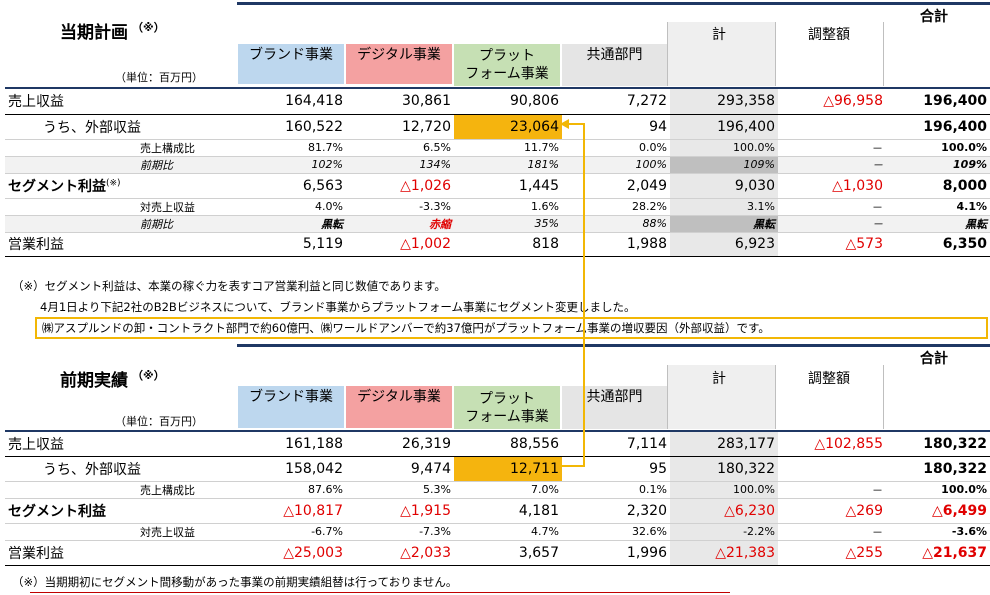 Image resolution: width=990 pixels, height=595 pixels. Describe the element at coordinates (497, 165) in the screenshot. I see `plan-row-yoy: 前期比 102% 134% 181% 100% 109% － 109%` at that location.